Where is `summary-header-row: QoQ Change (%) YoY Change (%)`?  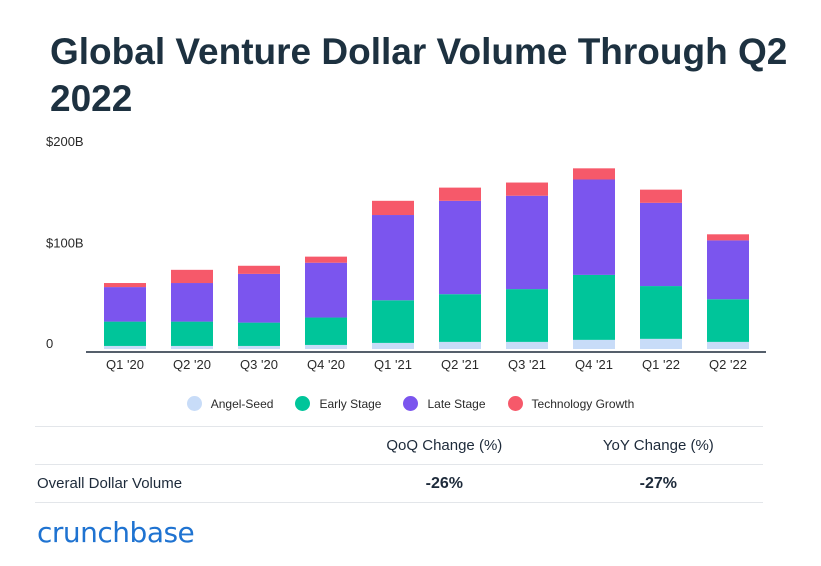
summary-header-row: QoQ Change (%) YoY Change (%) is located at coordinates (399, 445).